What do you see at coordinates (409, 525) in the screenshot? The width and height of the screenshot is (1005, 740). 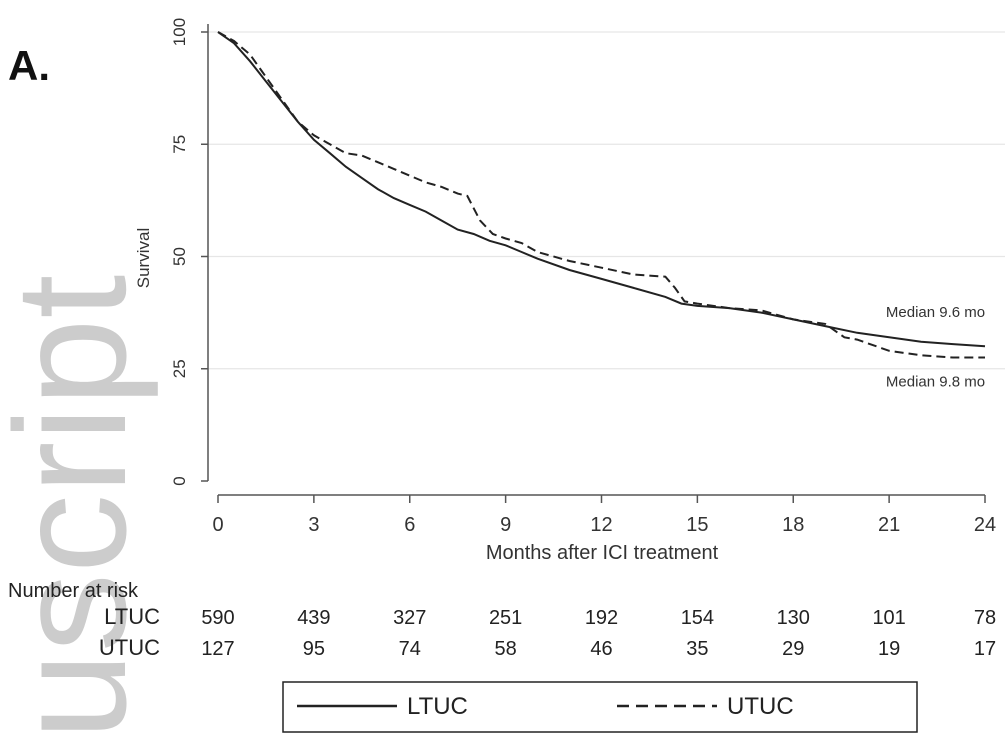 I see `x-tick-label: 6` at bounding box center [409, 525].